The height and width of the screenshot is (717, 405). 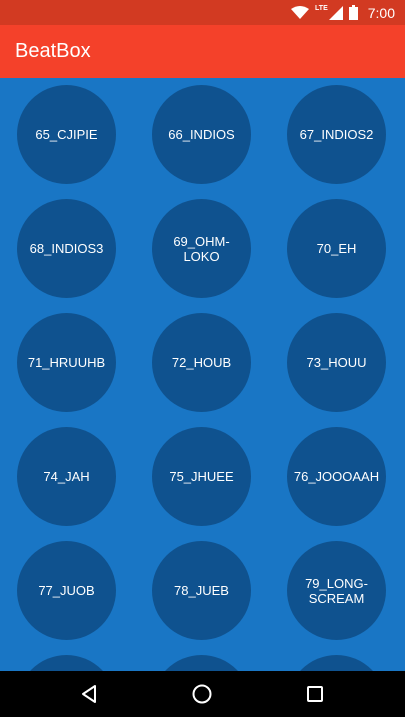 I want to click on sound-cell: 74_JAH, so click(x=67, y=484).